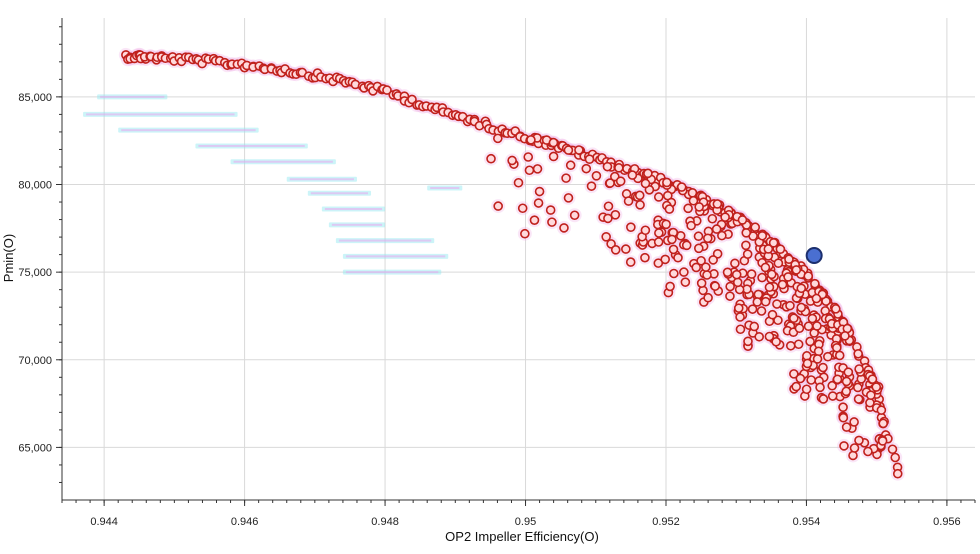 Image resolution: width=980 pixels, height=554 pixels. Describe the element at coordinates (814, 255) in the screenshot. I see `highlighted-point` at that location.